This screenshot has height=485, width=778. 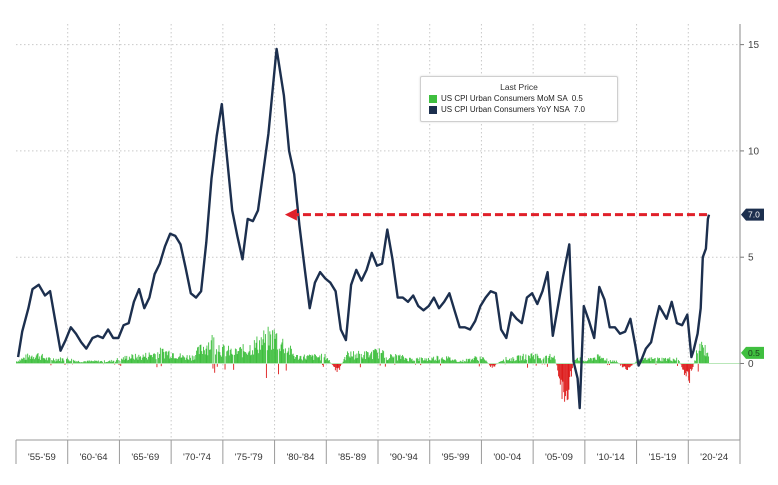 I want to click on x-tick-label: '10-'14, so click(x=611, y=457).